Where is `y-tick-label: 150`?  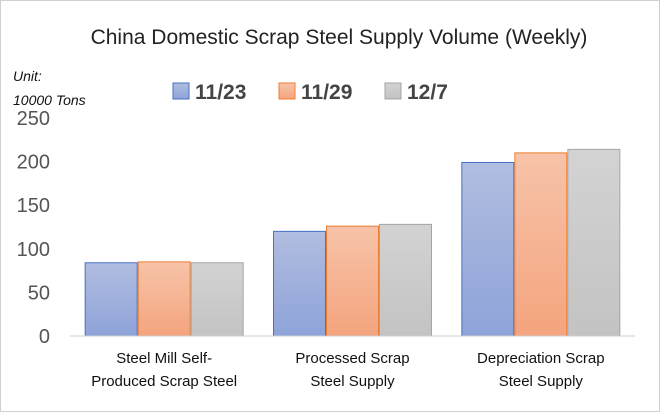 y-tick-label: 150 is located at coordinates (33, 206).